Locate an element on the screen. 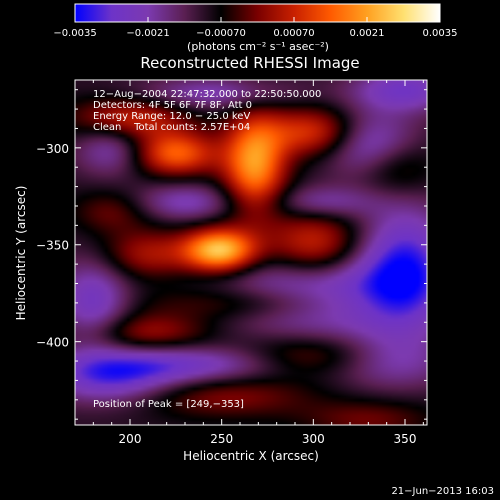 The height and width of the screenshot is (500, 500). annotation-clean-counts: Clean Total counts: 2.57E+04 is located at coordinates (171, 127).